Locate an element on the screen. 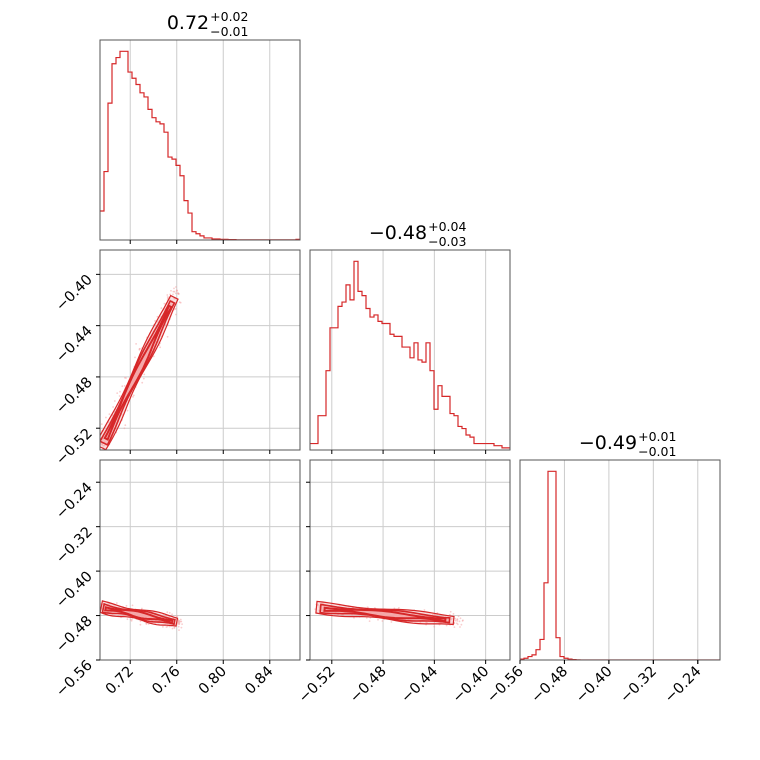 The width and height of the screenshot is (760, 760). histogram-panel-2: −0.48 +0.04−0.03 is located at coordinates (410, 336).